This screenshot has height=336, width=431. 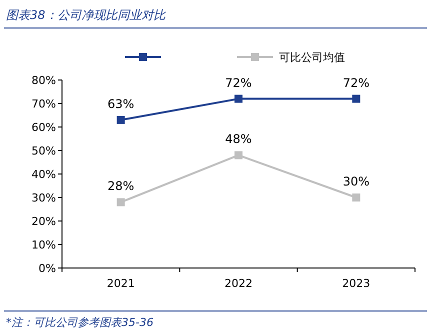 What do you see at coordinates (86, 15) in the screenshot?
I see `chart-title: 图表38：公司净现比同业对比` at bounding box center [86, 15].